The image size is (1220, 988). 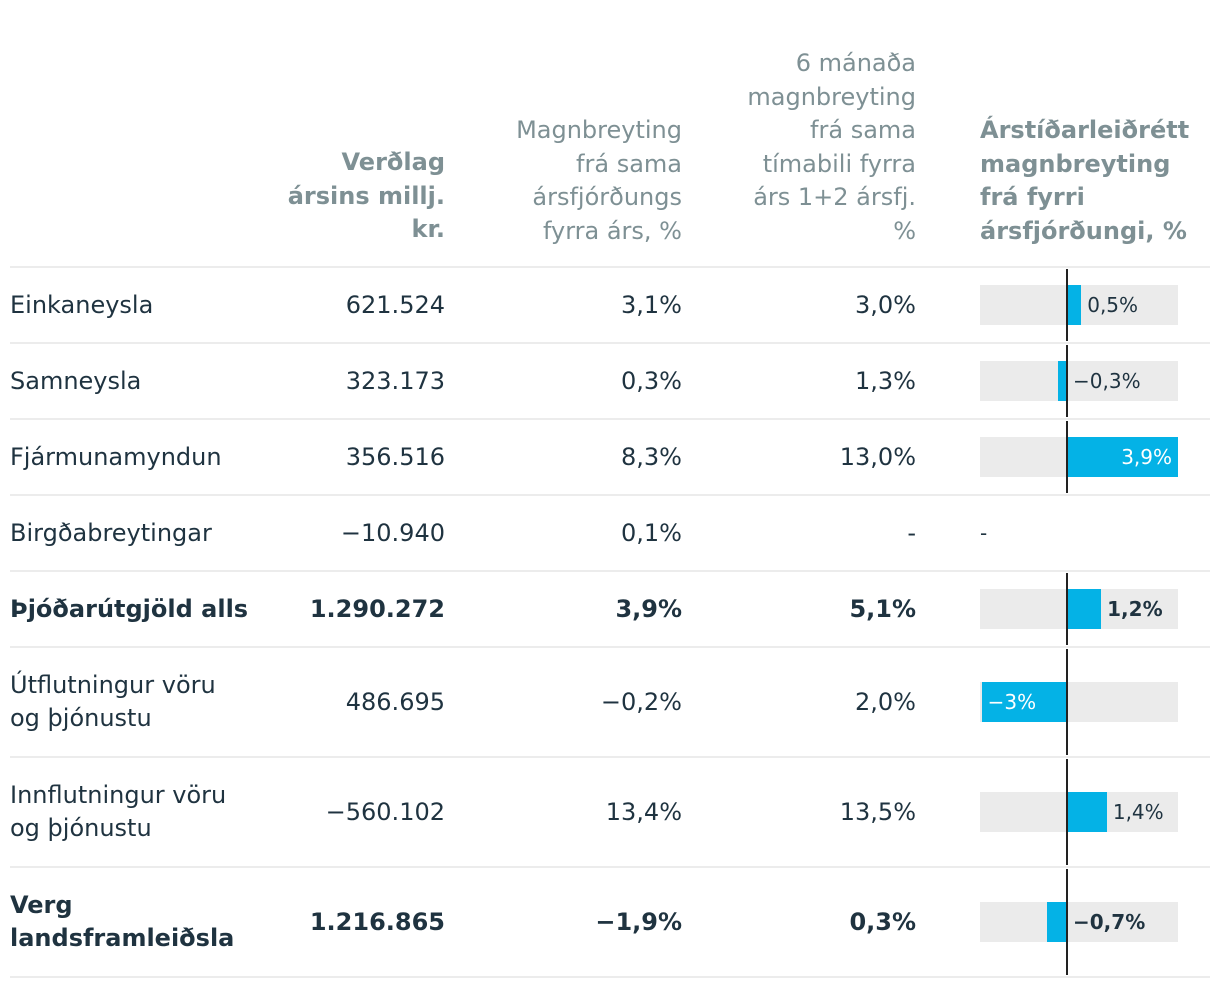 What do you see at coordinates (1012, 702) in the screenshot?
I see `chart-data-label: −3%` at bounding box center [1012, 702].